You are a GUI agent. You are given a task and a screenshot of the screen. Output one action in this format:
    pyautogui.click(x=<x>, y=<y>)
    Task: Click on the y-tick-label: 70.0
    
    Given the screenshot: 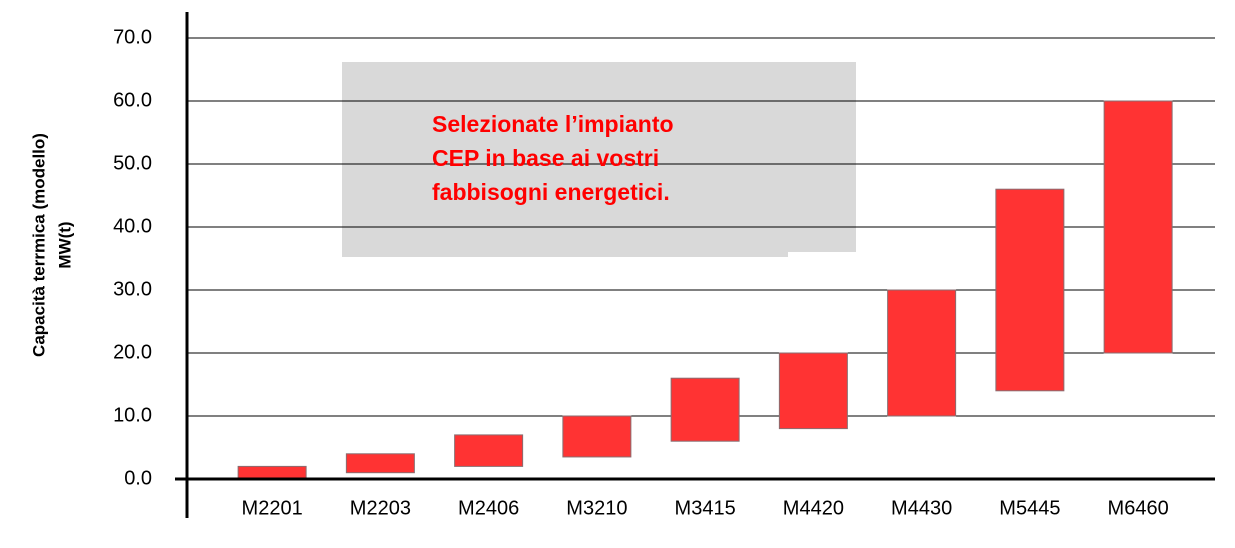 What is the action you would take?
    pyautogui.click(x=132, y=37)
    